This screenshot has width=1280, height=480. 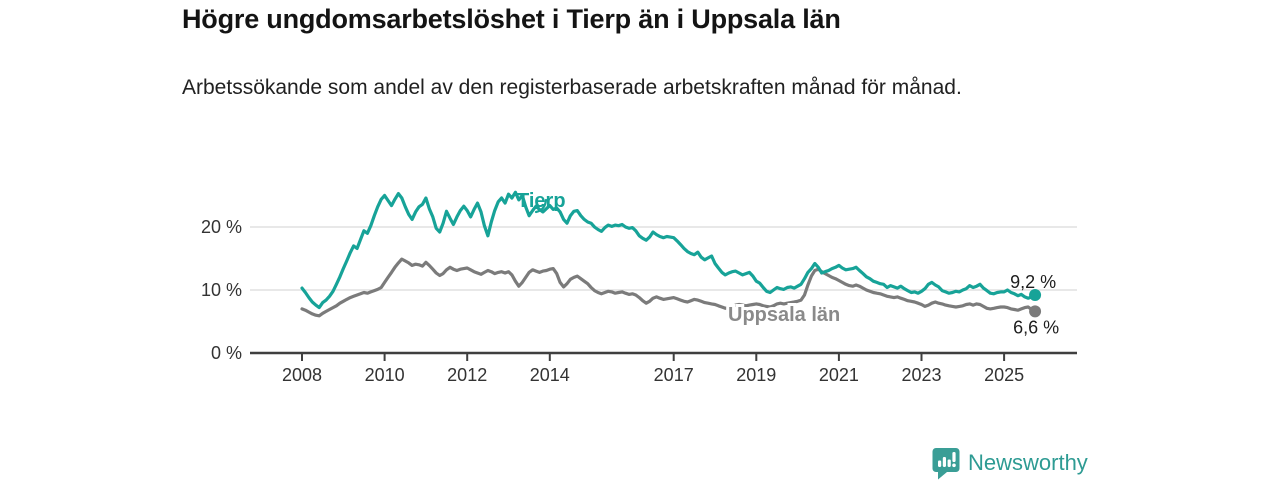 I want to click on y-axis-tick-label: 10 %, so click(x=221, y=290).